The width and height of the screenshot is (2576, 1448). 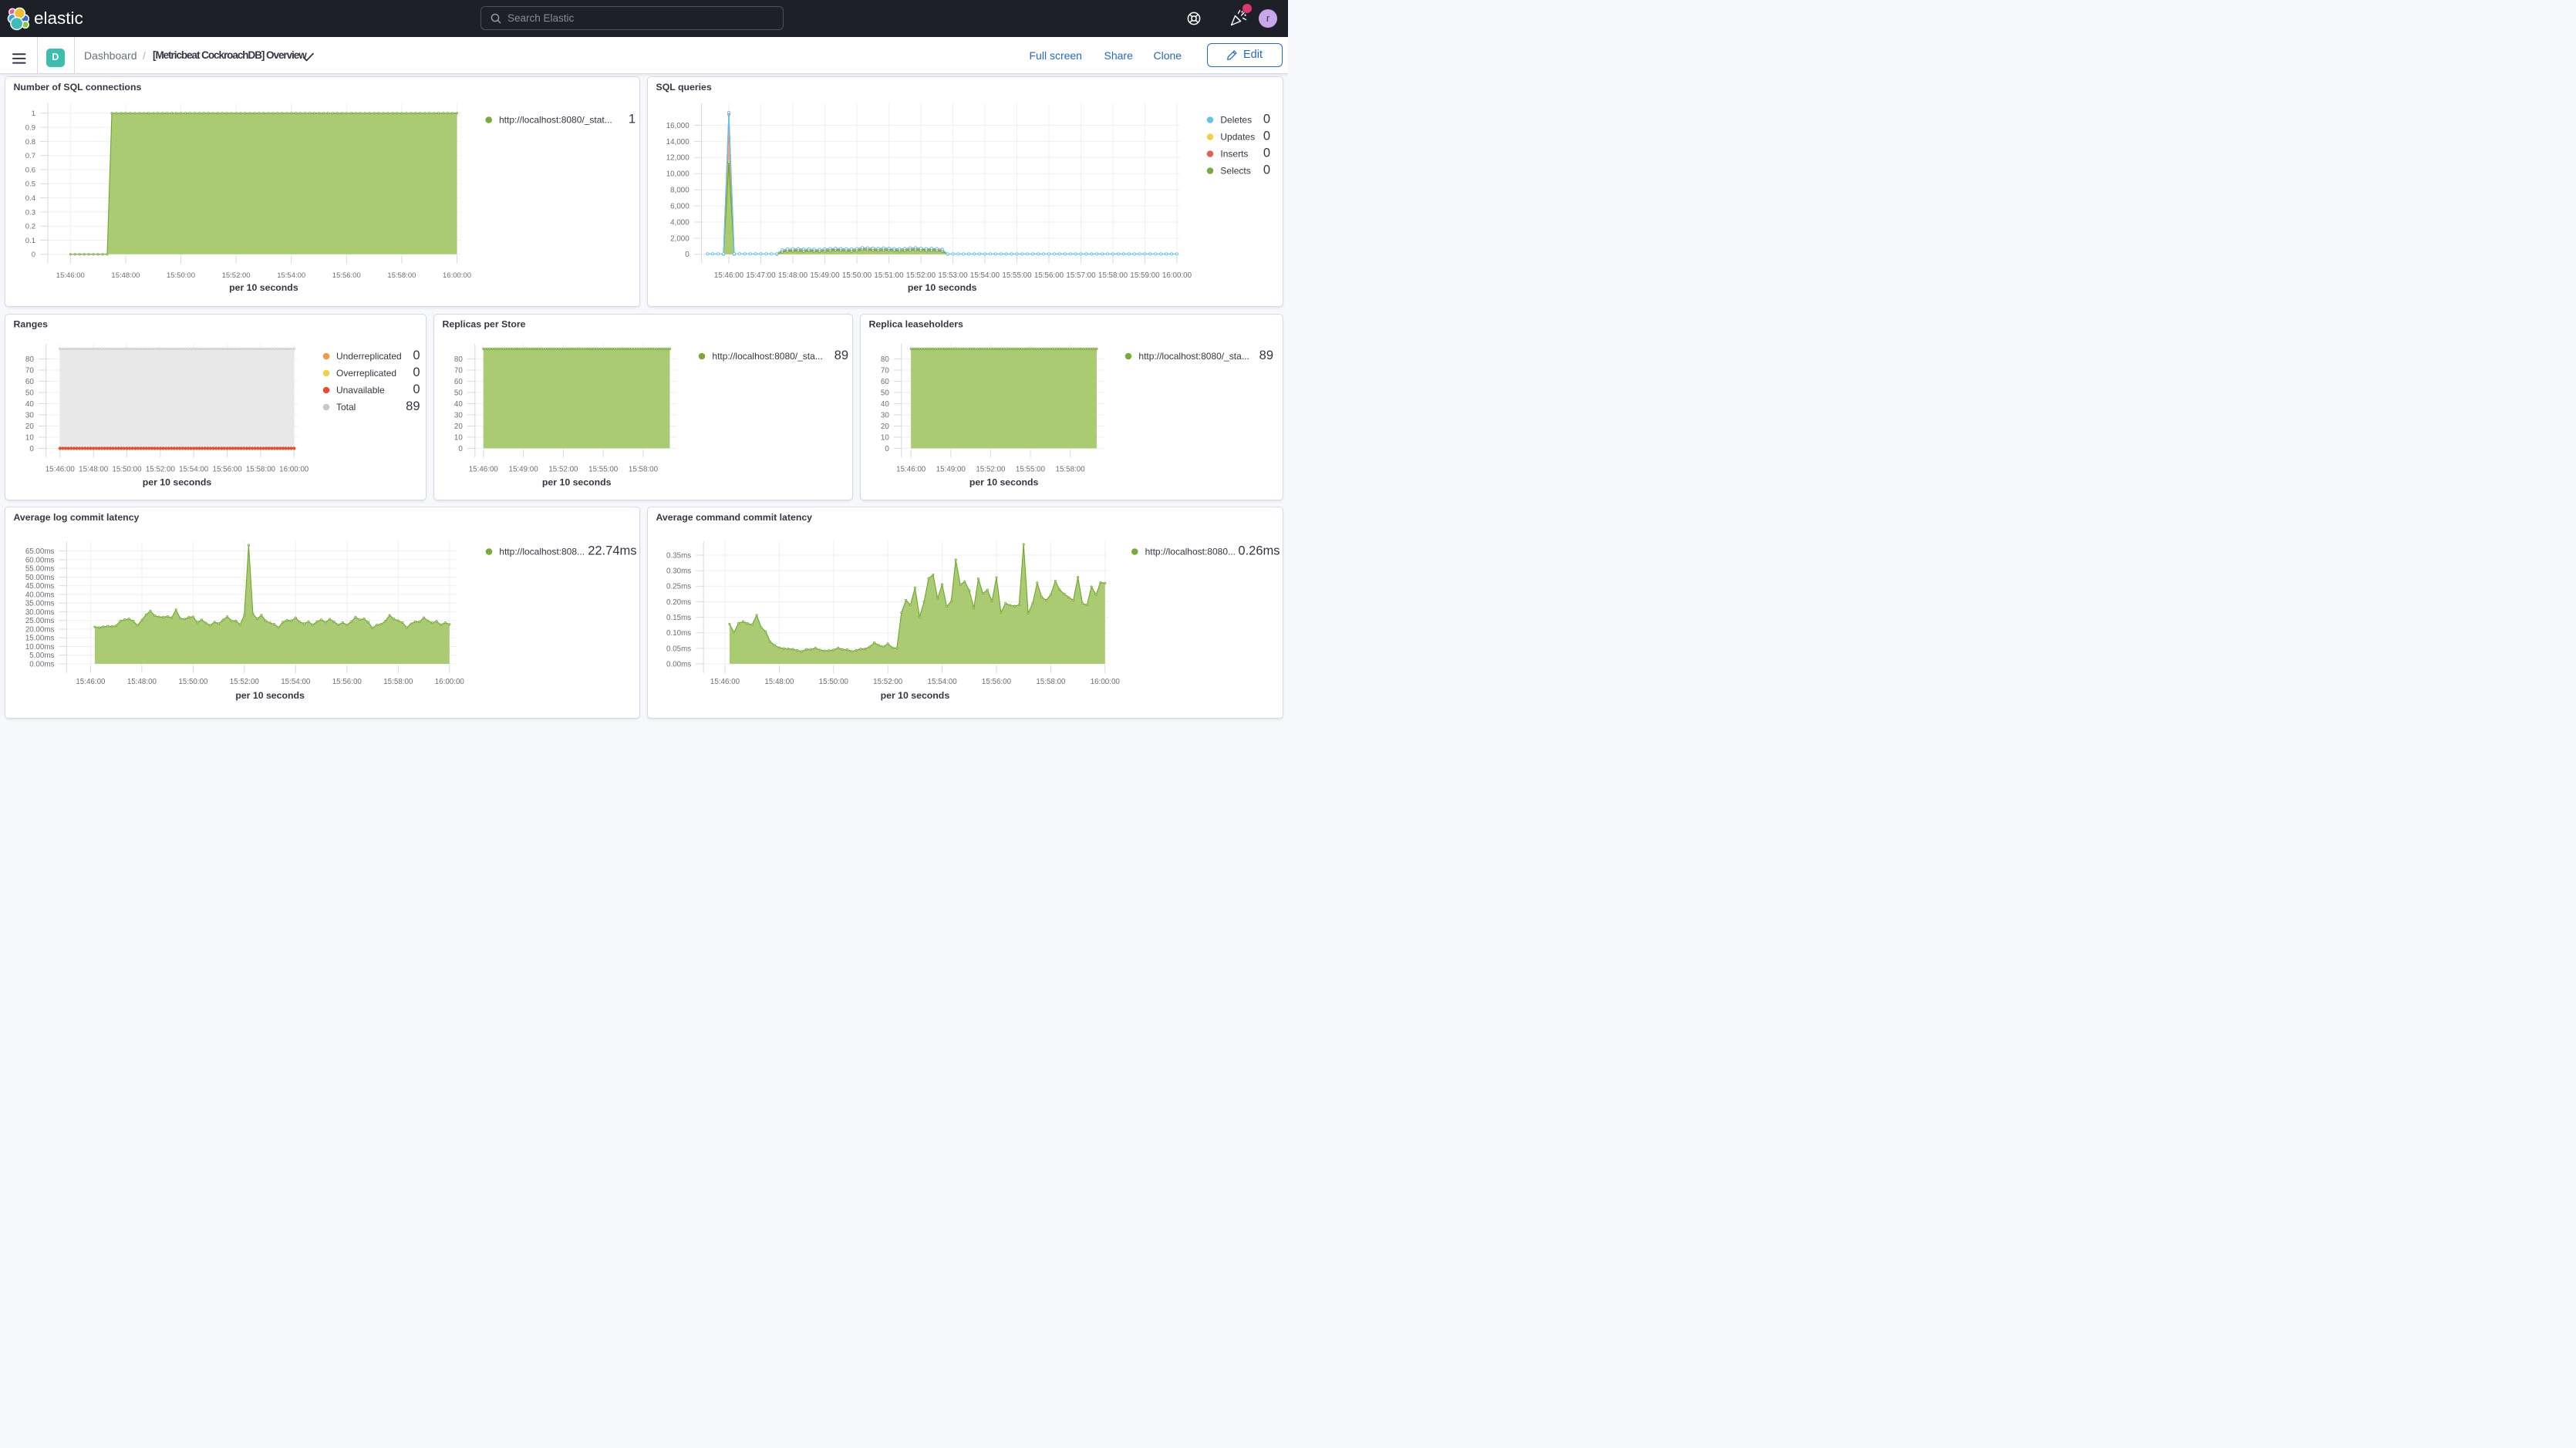 I want to click on svg-text: 10.00ms, so click(x=40, y=647).